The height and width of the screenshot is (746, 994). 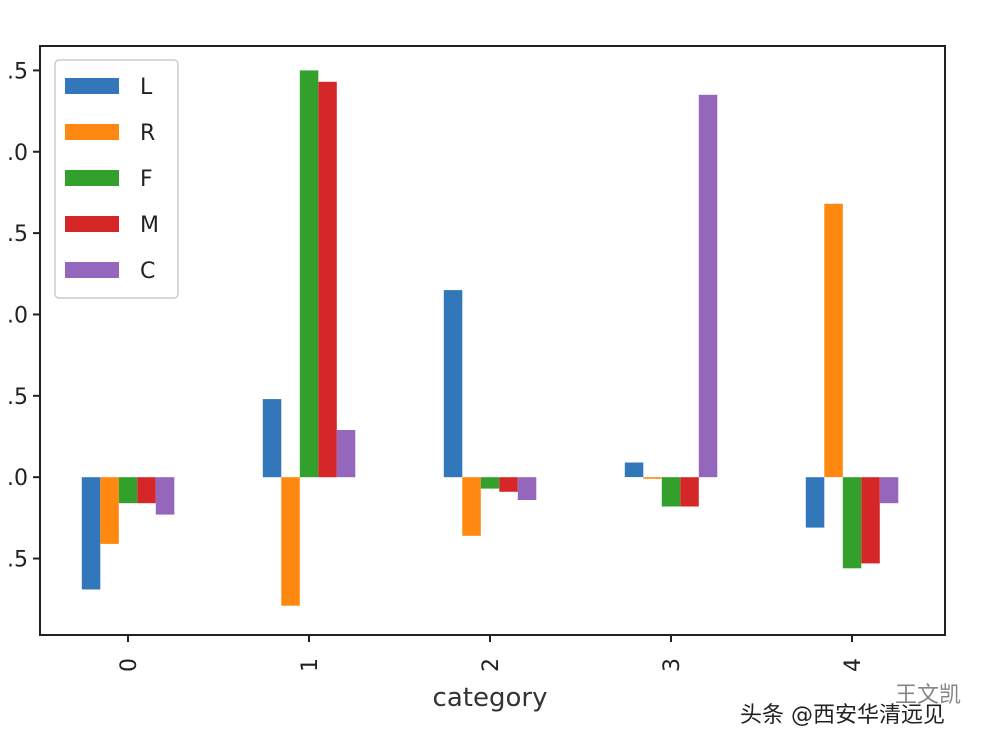 I want to click on legend-swatch-L, so click(x=92, y=86).